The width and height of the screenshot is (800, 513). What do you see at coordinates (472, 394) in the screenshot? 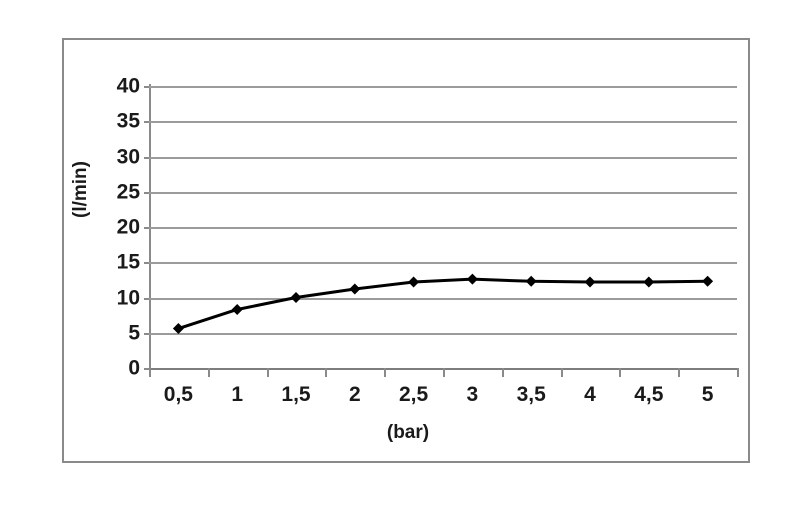
I see `x-tick-label-3: 3` at bounding box center [472, 394].